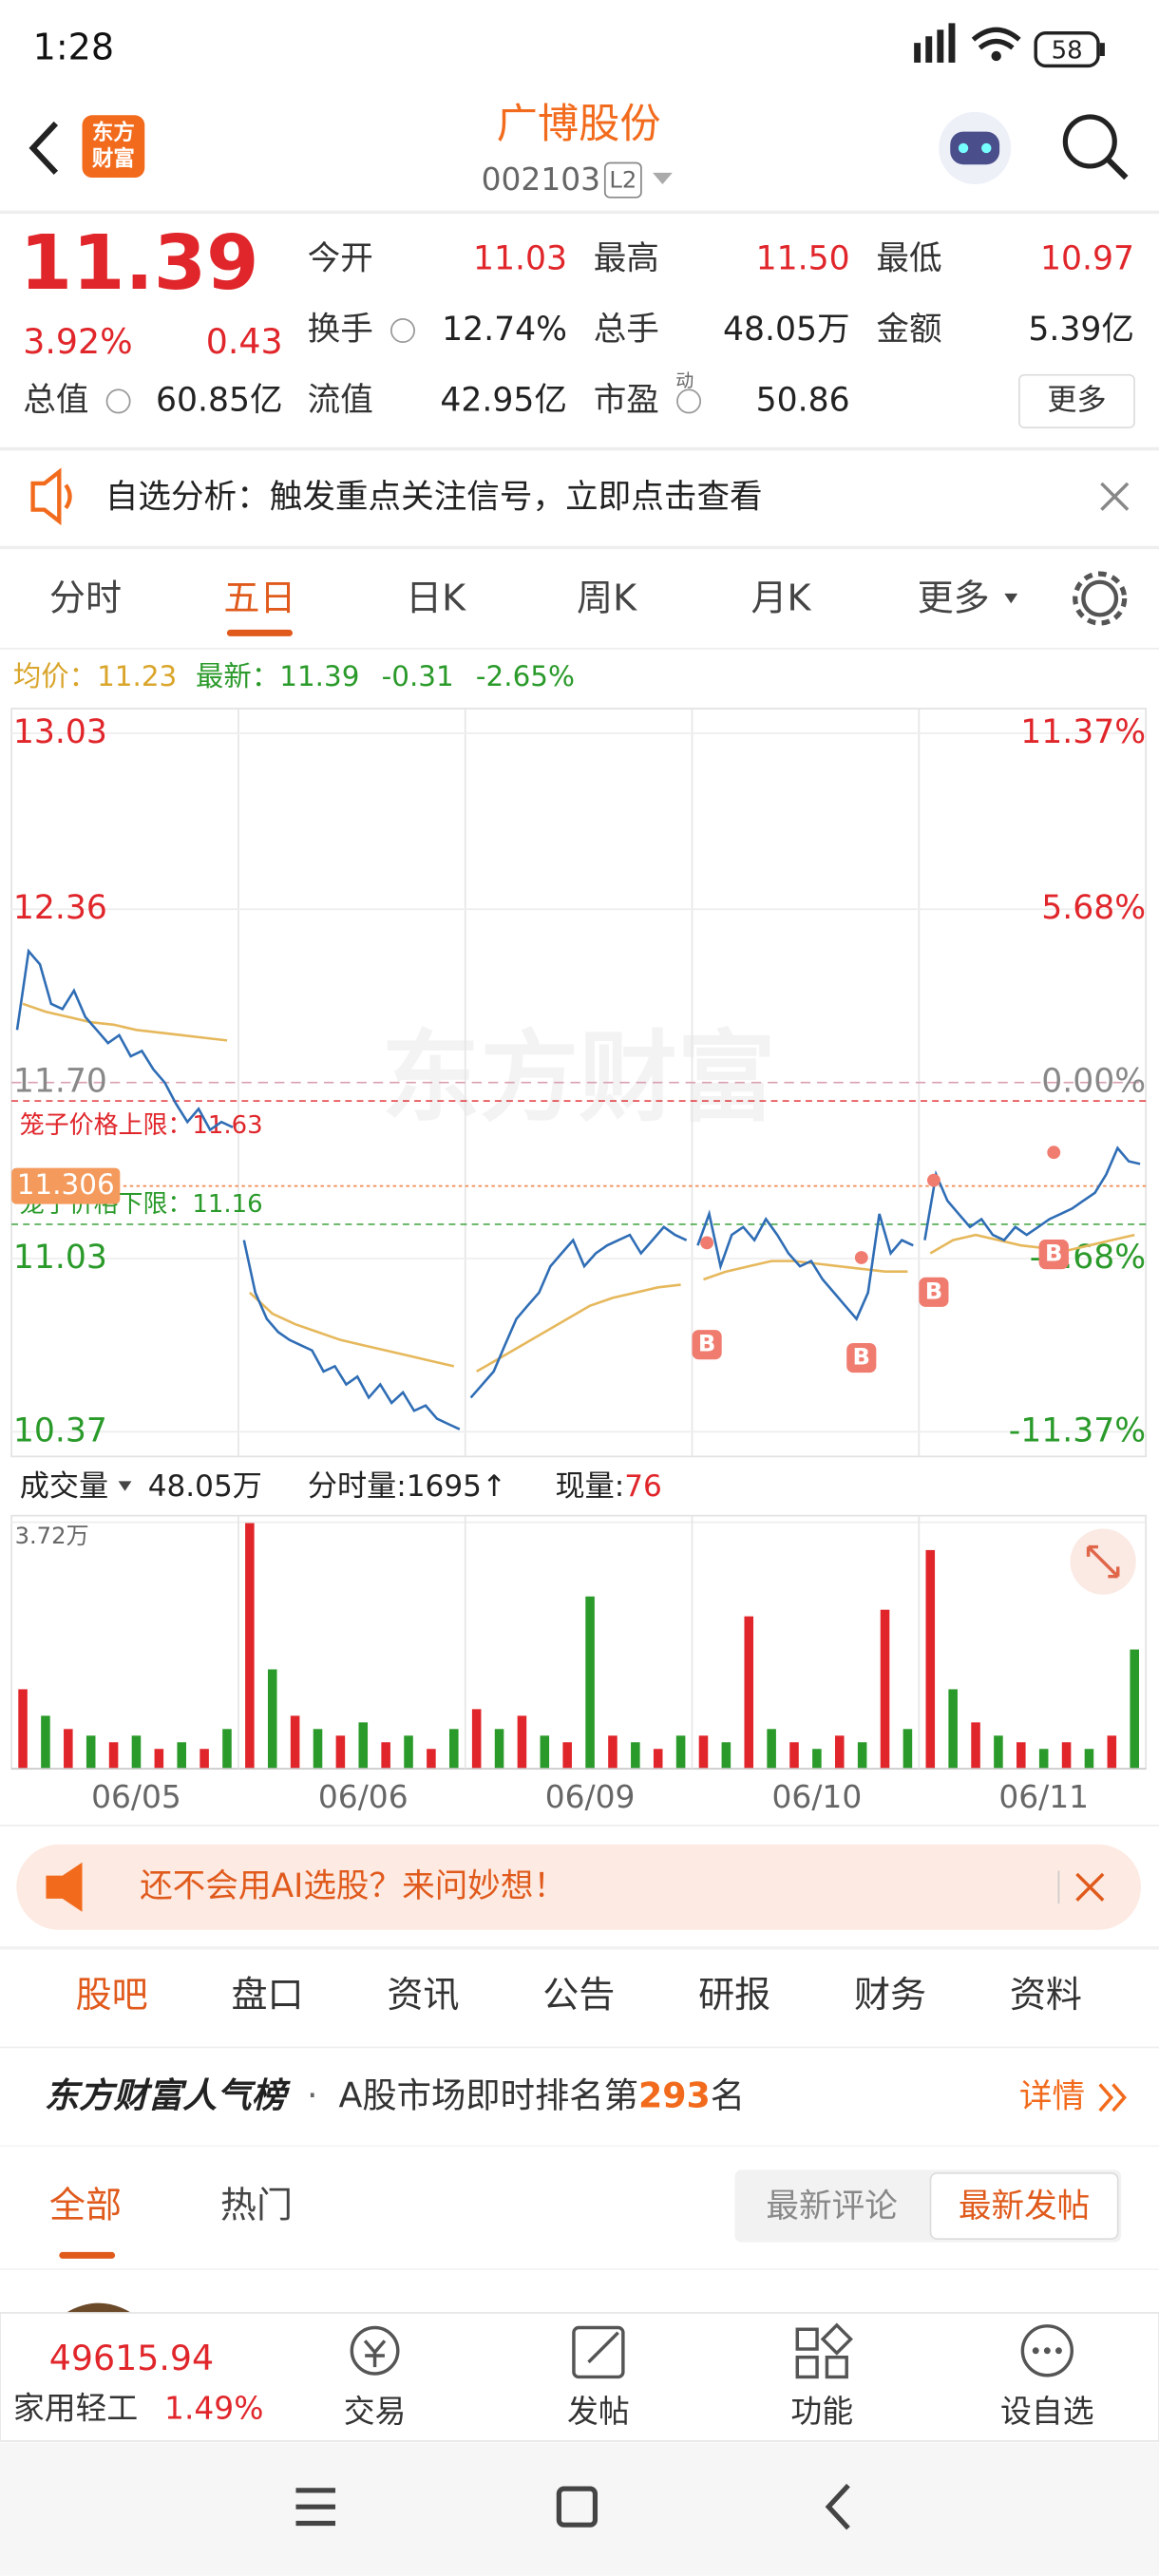 This screenshot has width=1159, height=2576. What do you see at coordinates (85, 2205) in the screenshot?
I see `filter-tab: 全部` at bounding box center [85, 2205].